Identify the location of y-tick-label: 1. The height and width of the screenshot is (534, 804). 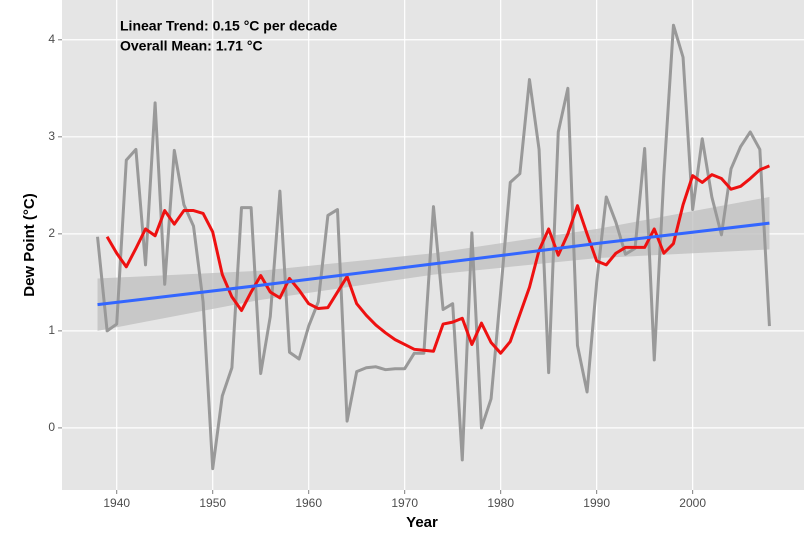
(51, 330).